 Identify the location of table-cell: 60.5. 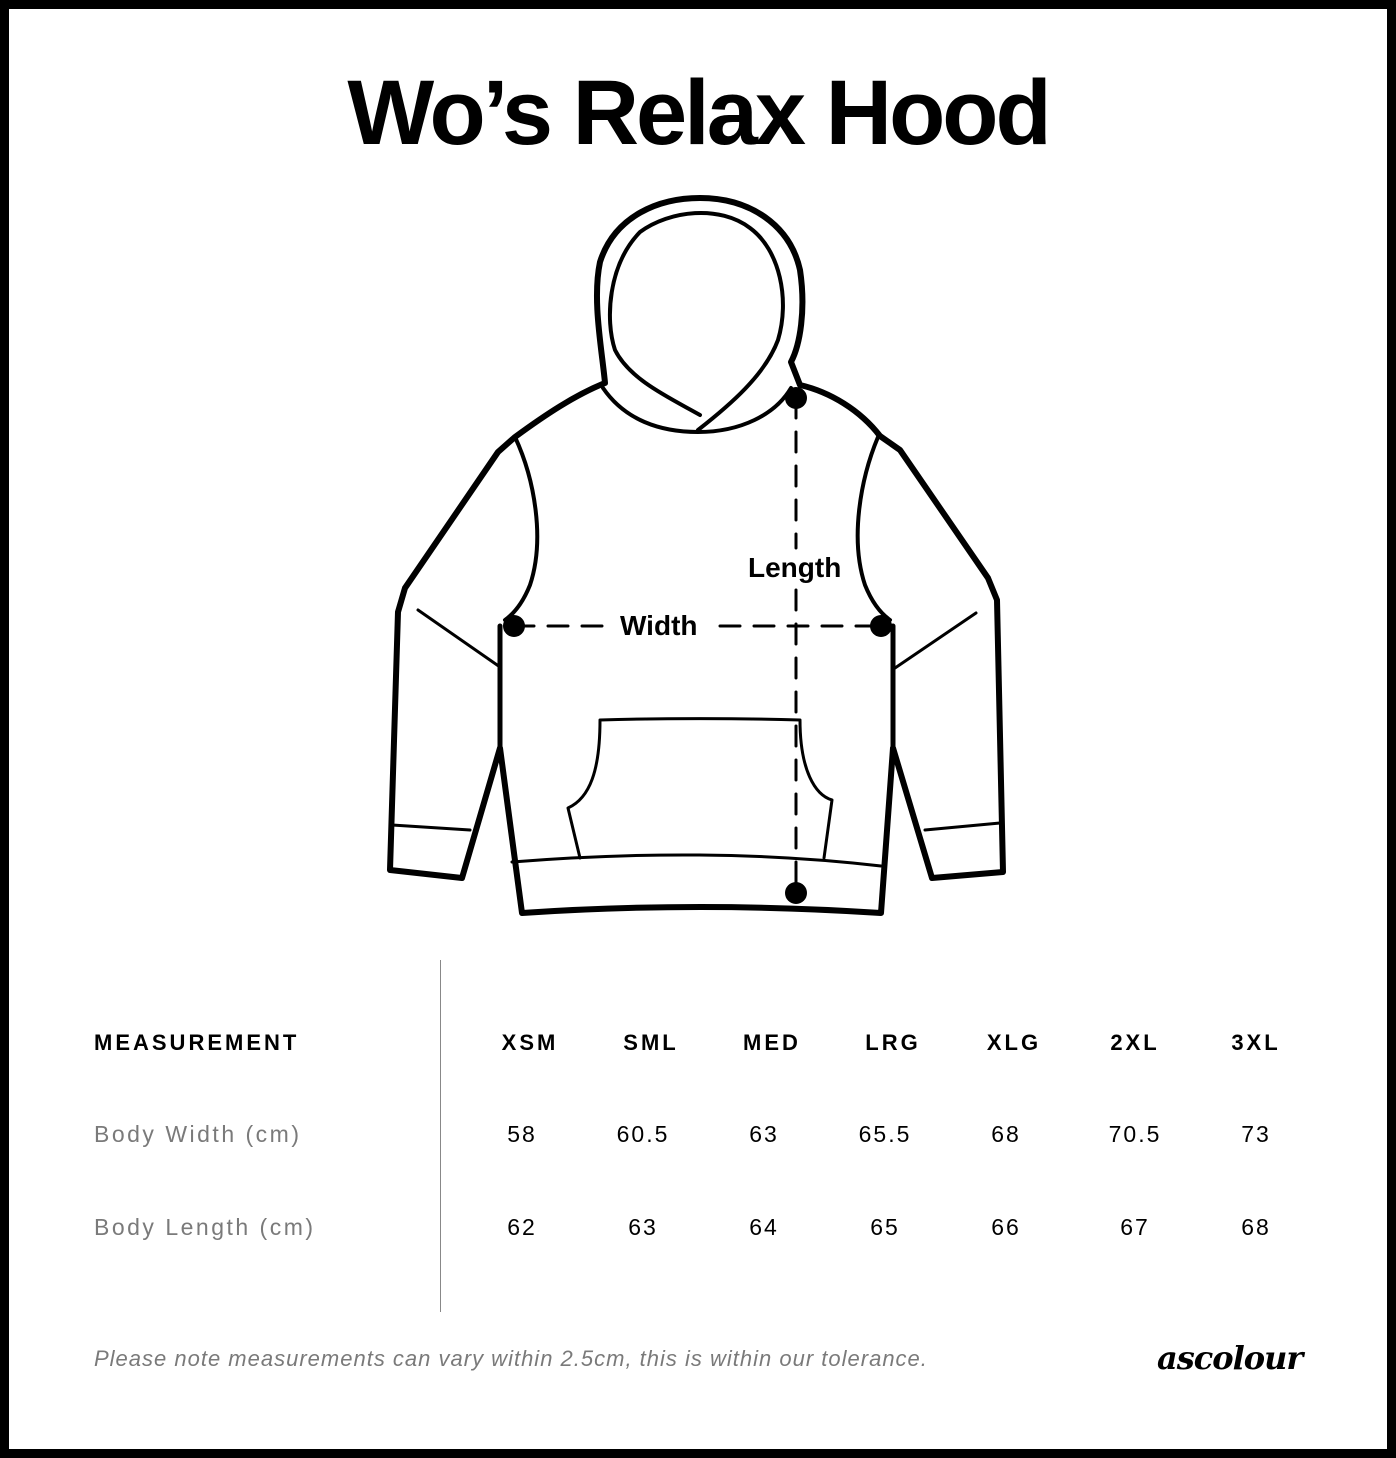
(643, 1134).